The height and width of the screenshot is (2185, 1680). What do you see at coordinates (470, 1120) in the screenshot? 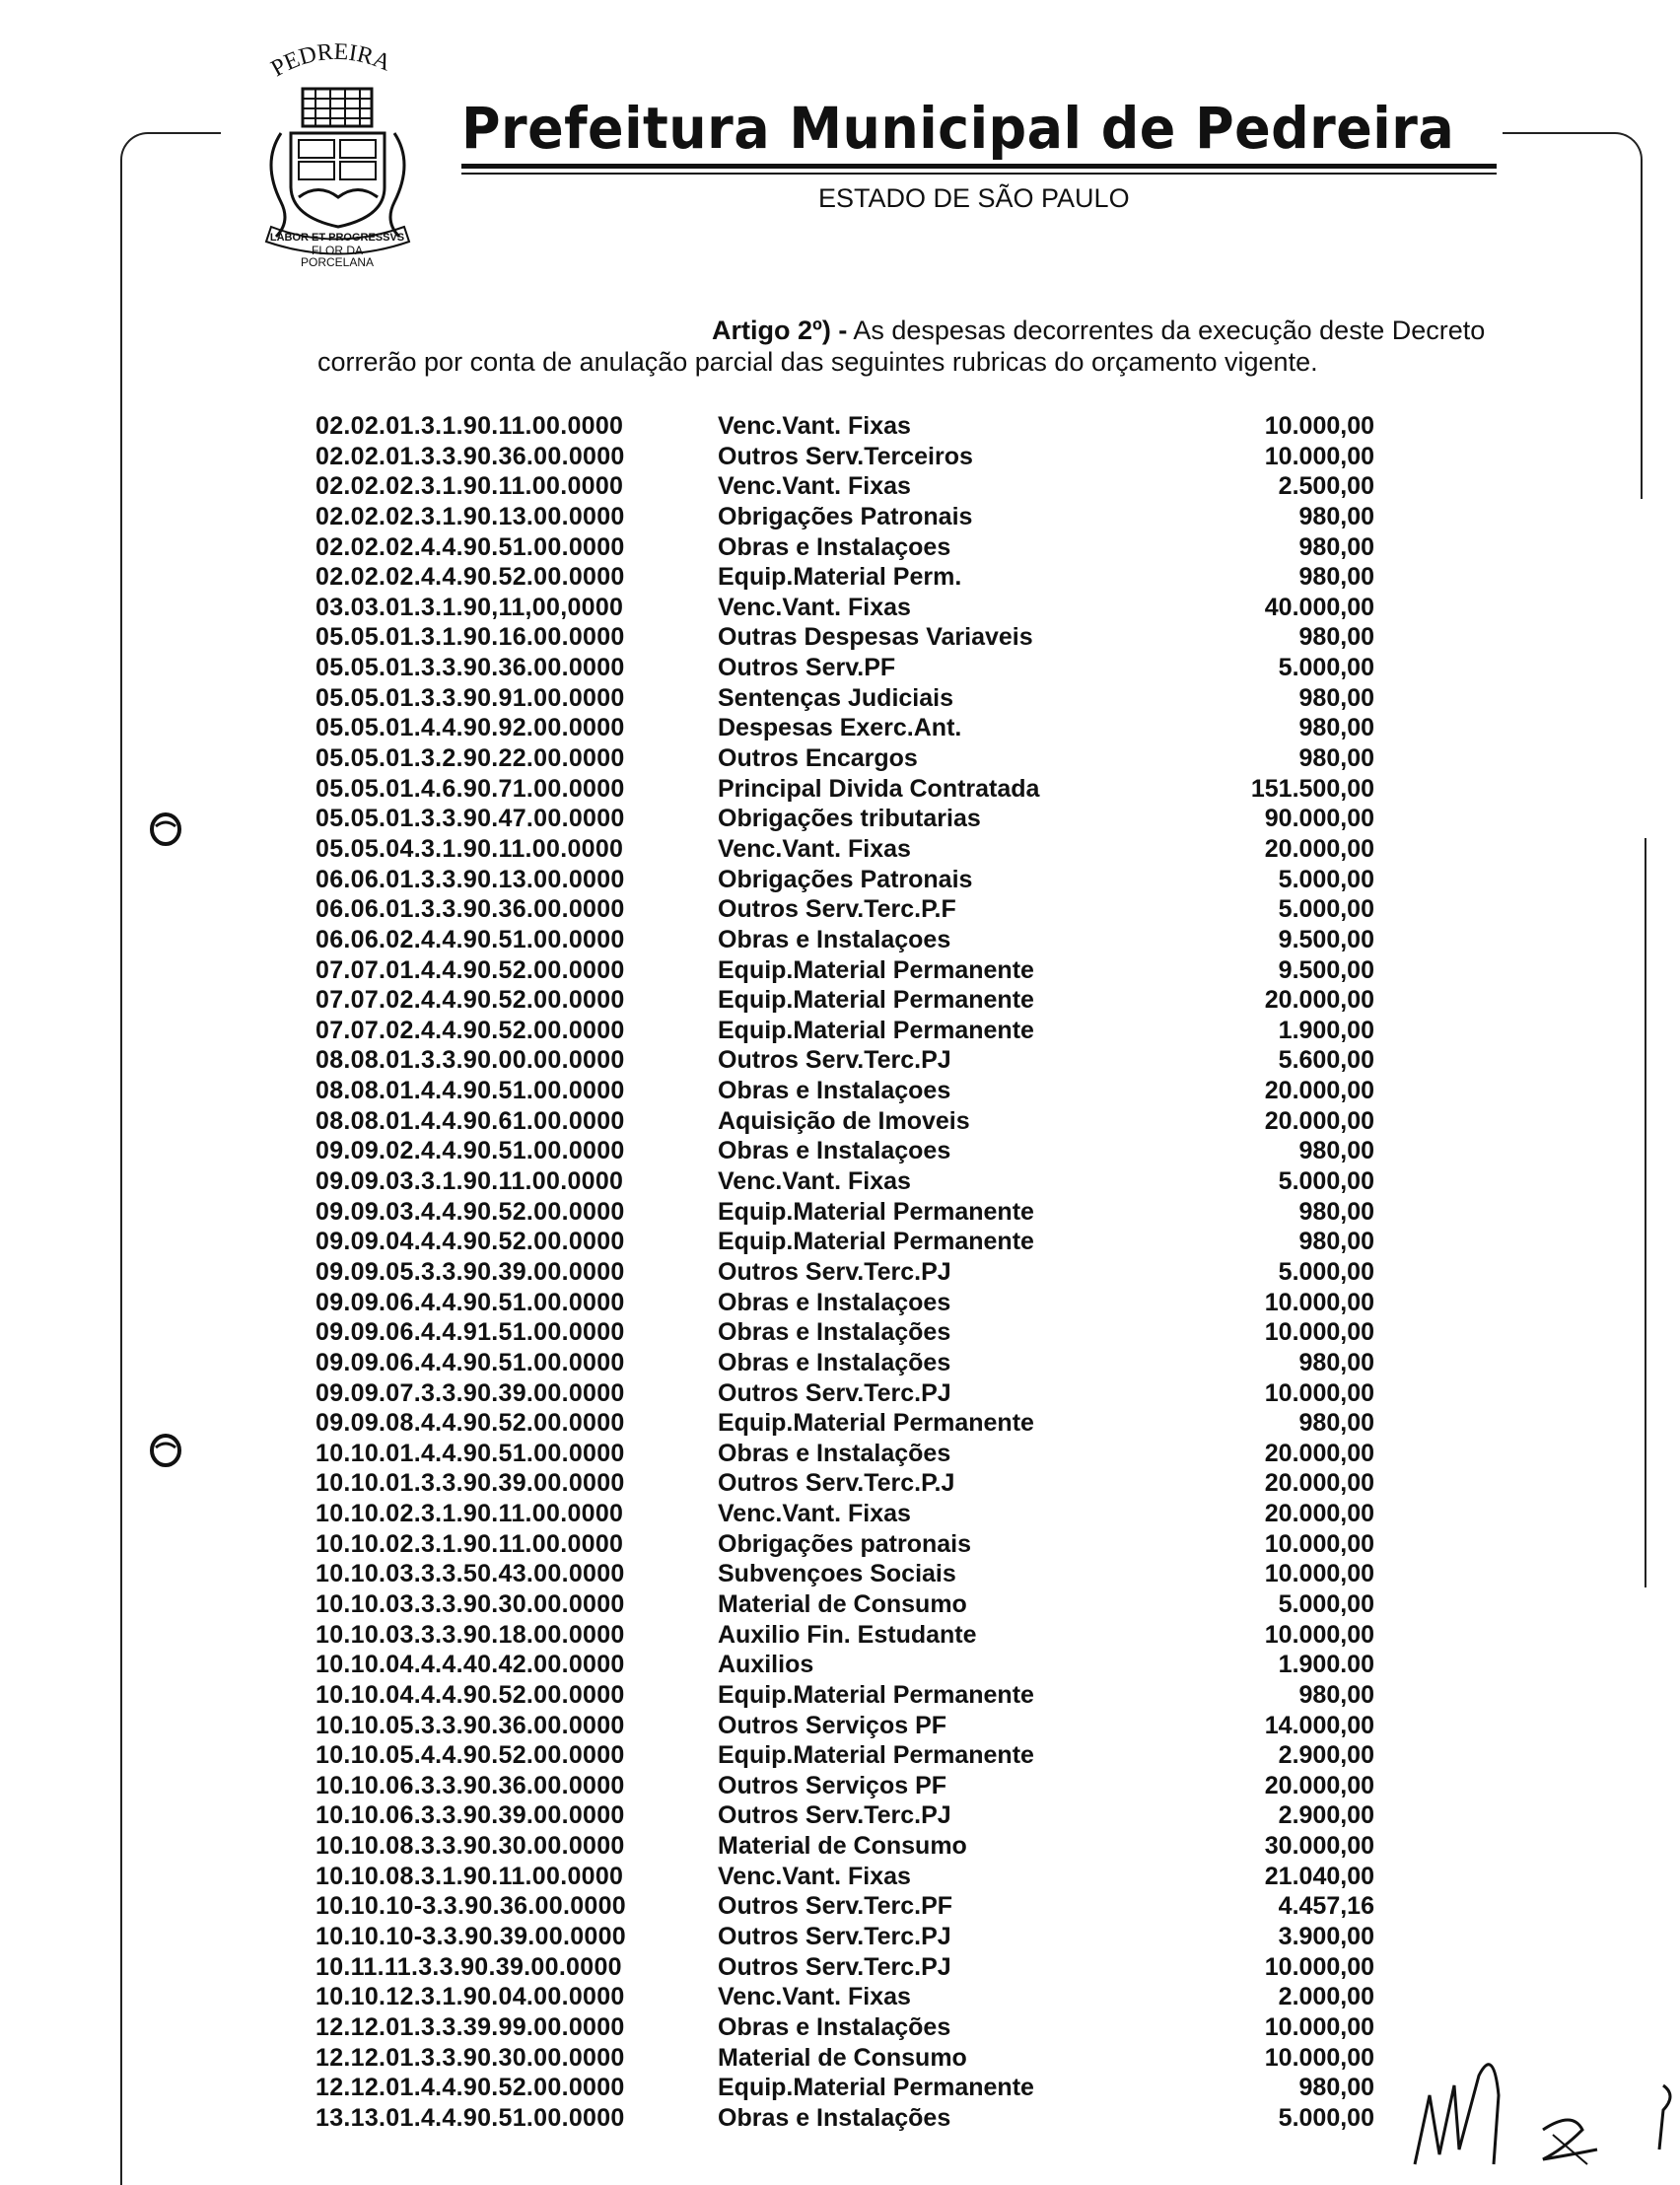
I see `budget-code: 08.08.01.4.4.90.61.00.0000` at bounding box center [470, 1120].